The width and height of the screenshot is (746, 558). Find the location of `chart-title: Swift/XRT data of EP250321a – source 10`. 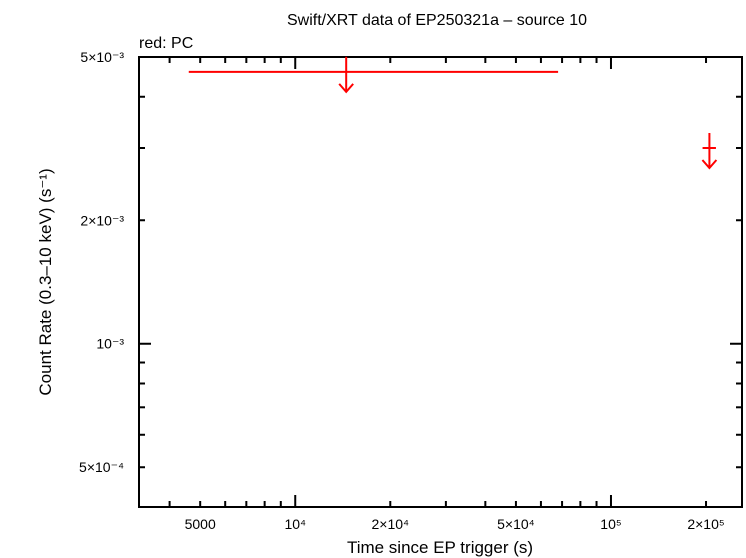

chart-title: Swift/XRT data of EP250321a – source 10 is located at coordinates (437, 20).